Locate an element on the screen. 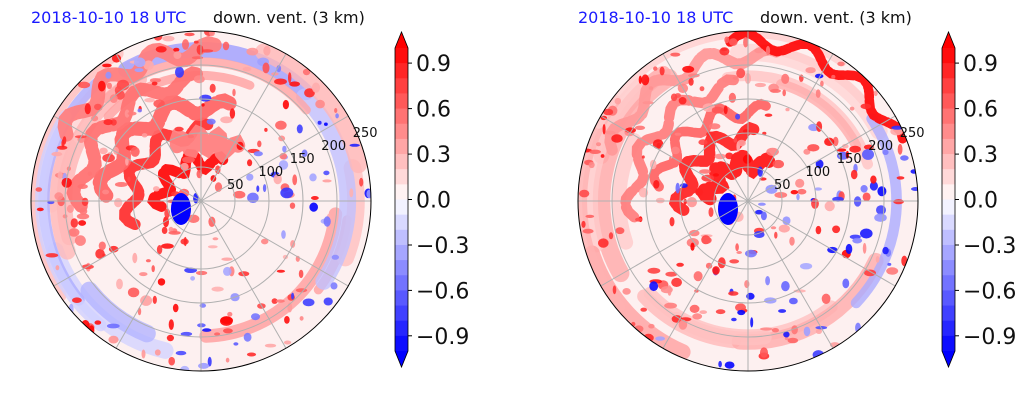  colorbar-outline is located at coordinates (401, 199).